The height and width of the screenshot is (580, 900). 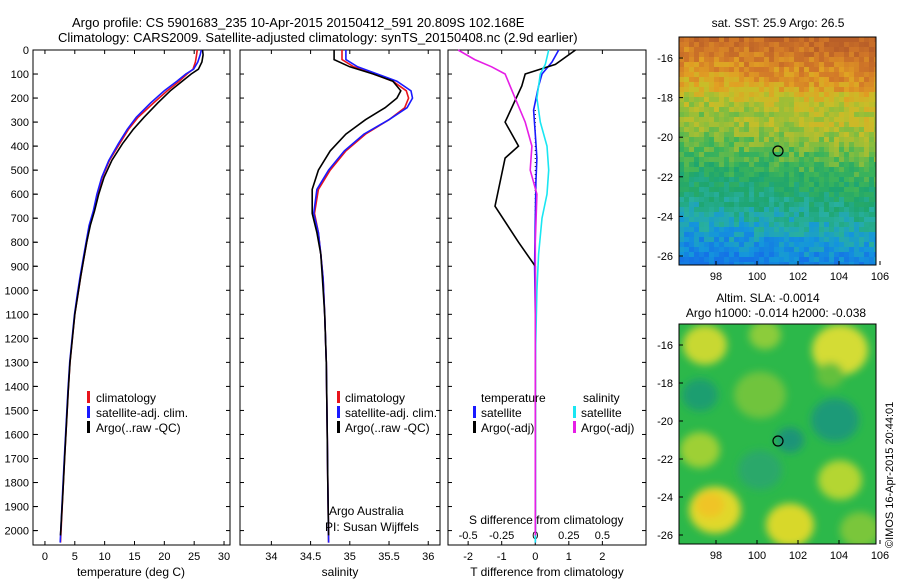 What do you see at coordinates (134, 557) in the screenshot?
I see `x-tick-label: 15` at bounding box center [134, 557].